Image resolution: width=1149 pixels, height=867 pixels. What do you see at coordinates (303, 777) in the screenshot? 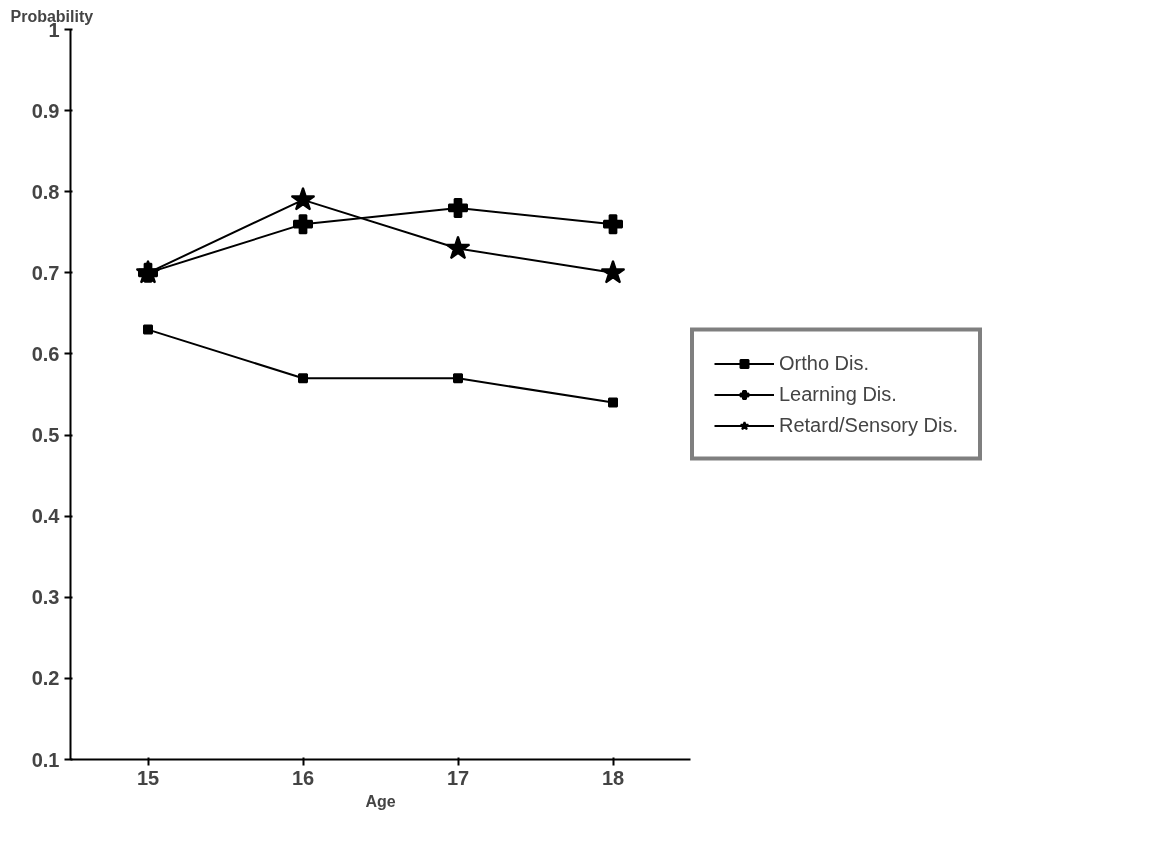
I see `x-tick-label: 16` at bounding box center [303, 777].